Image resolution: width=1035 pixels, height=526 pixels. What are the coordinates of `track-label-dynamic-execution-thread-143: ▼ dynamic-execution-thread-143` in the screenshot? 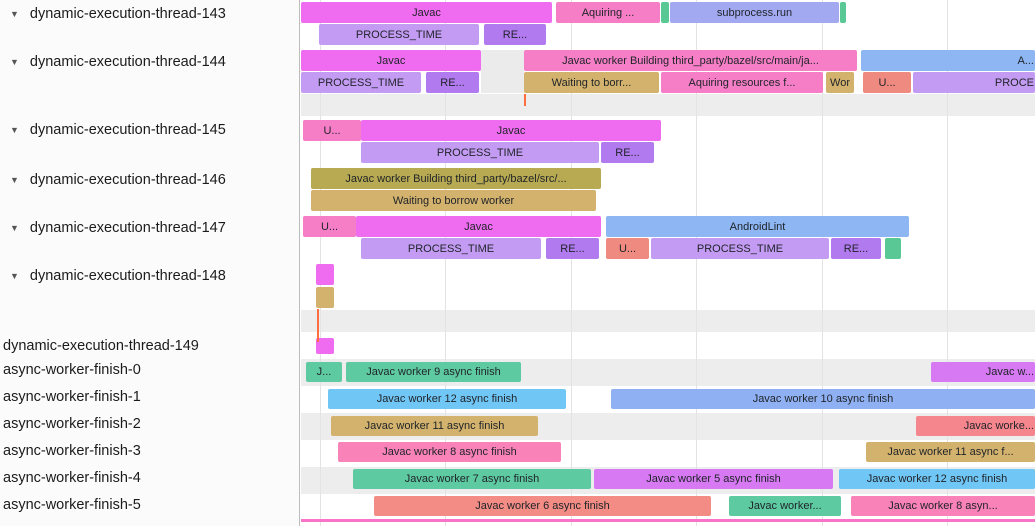 It's located at (113, 14).